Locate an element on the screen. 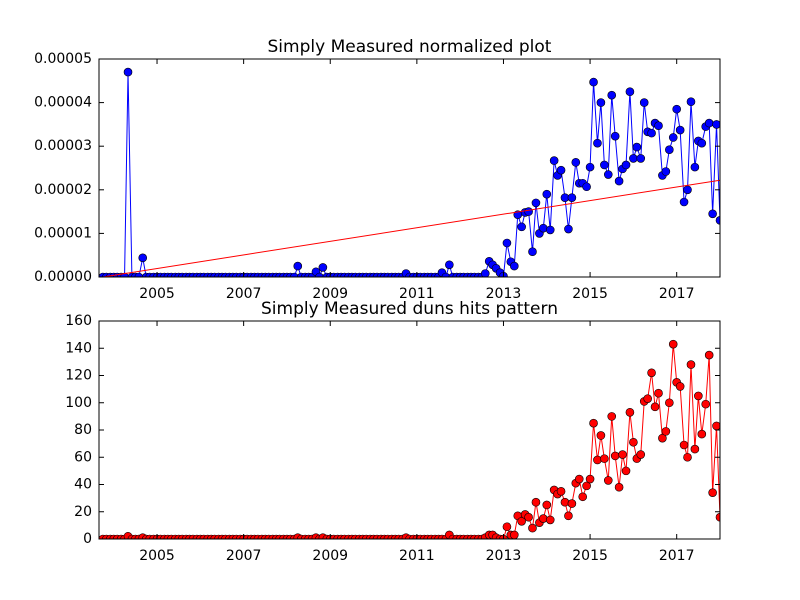 This screenshot has height=600, width=800. y-tick-label: 160 is located at coordinates (78, 321).